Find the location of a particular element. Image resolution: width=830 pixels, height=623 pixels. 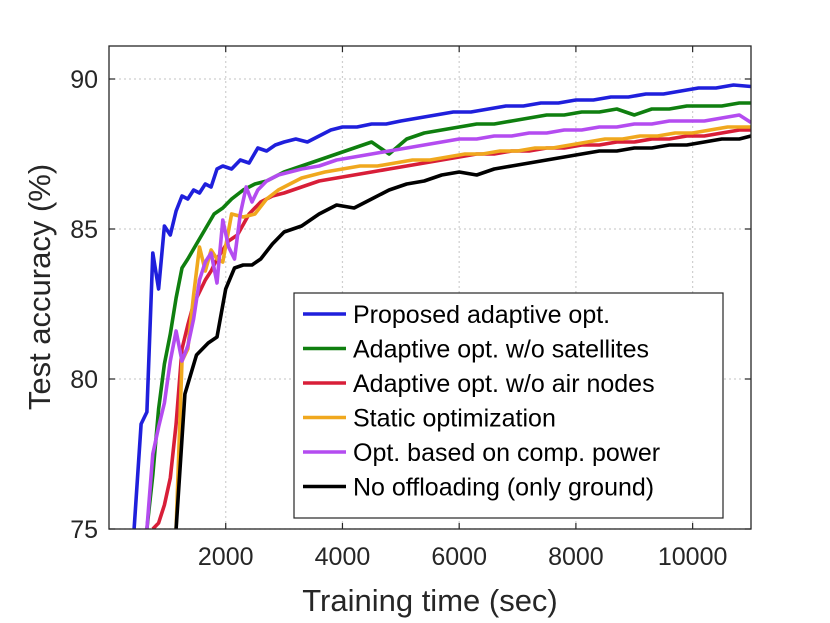

x-tick-label: 8000 is located at coordinates (576, 557).